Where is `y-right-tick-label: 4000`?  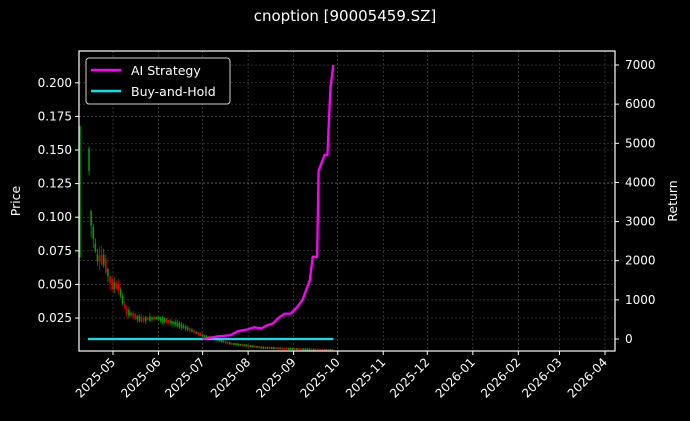
y-right-tick-label: 4000 is located at coordinates (640, 182).